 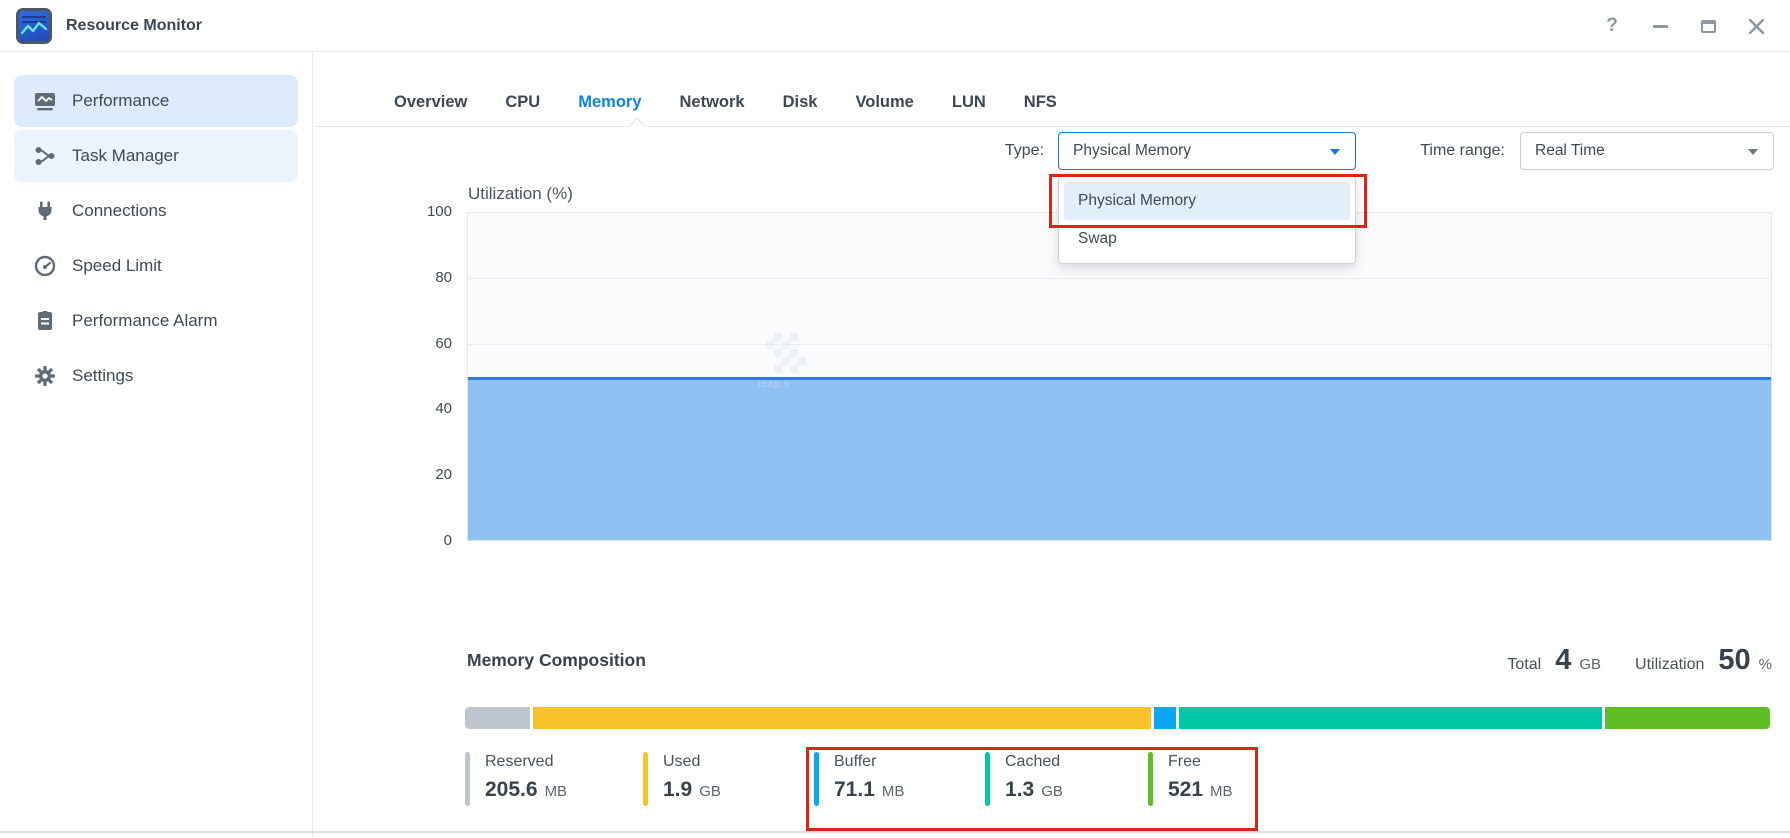 What do you see at coordinates (156, 376) in the screenshot?
I see `sidebar-item-settings: Settings` at bounding box center [156, 376].